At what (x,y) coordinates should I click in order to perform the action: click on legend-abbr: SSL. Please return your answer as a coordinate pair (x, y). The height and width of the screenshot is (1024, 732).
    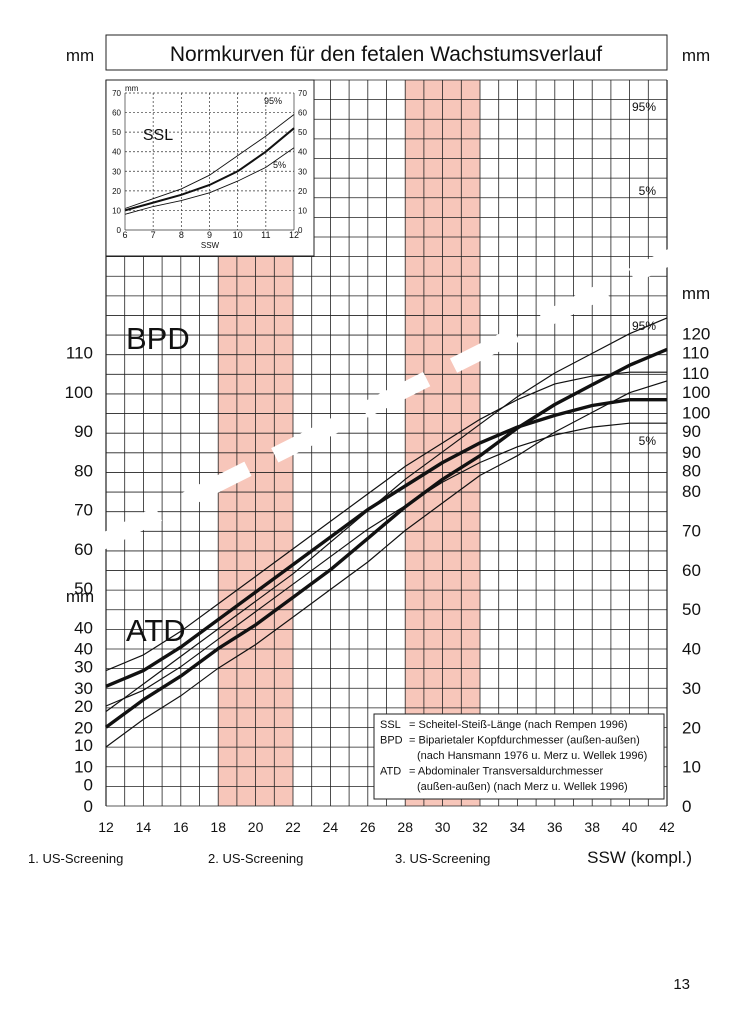
    Looking at the image, I should click on (390, 725).